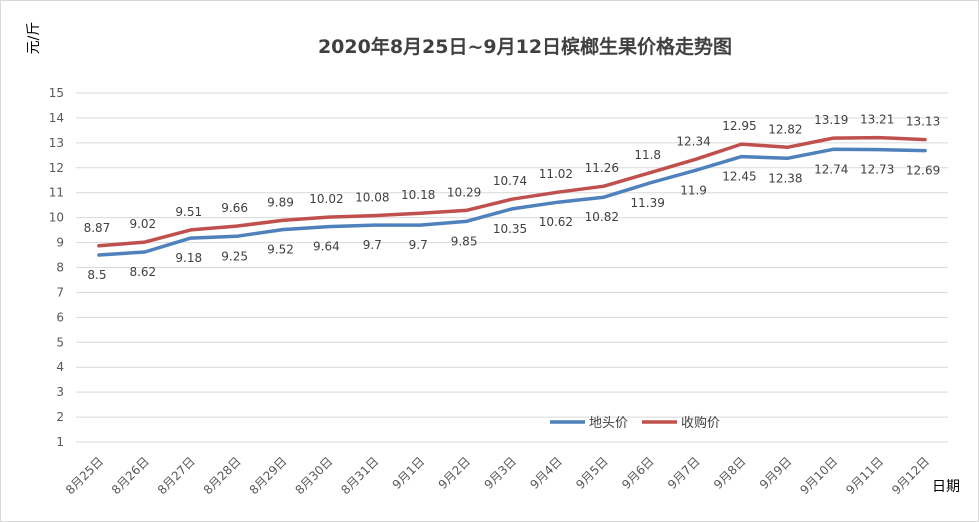 This screenshot has width=979, height=522. Describe the element at coordinates (602, 168) in the screenshot. I see `data-label: 11.26` at that location.